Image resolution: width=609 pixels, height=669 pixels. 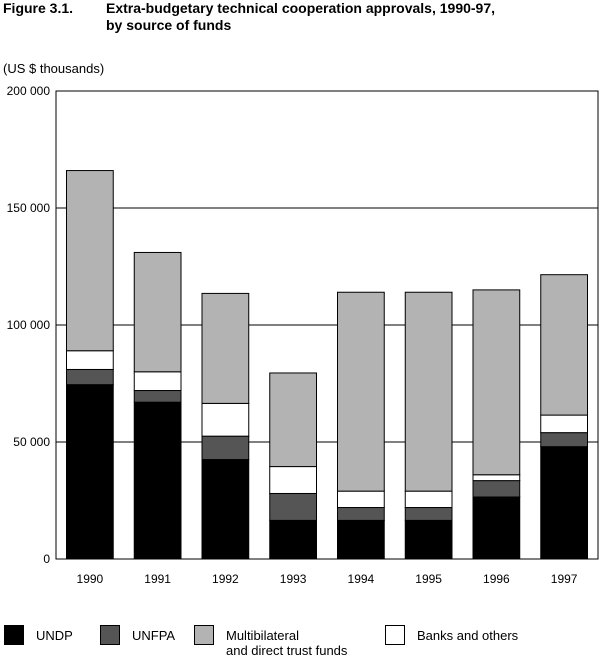 I want to click on bar-1990-undp, so click(x=90, y=472).